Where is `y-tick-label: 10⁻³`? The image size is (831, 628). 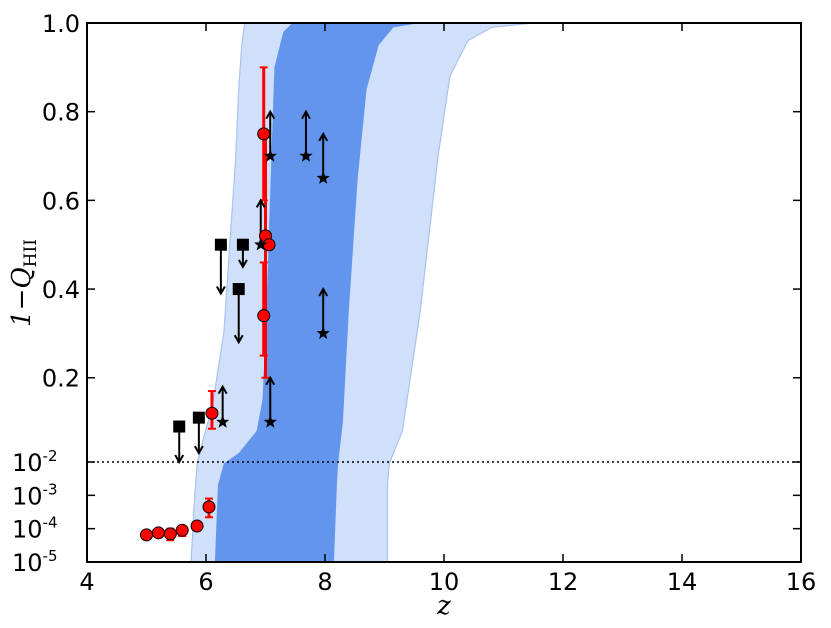
y-tick-label: 10⁻³ is located at coordinates (35, 495).